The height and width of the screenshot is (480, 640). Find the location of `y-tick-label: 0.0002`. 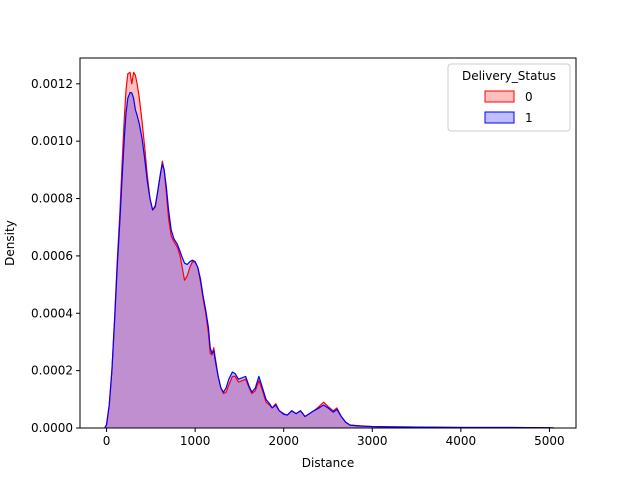

y-tick-label: 0.0002 is located at coordinates (52, 371).